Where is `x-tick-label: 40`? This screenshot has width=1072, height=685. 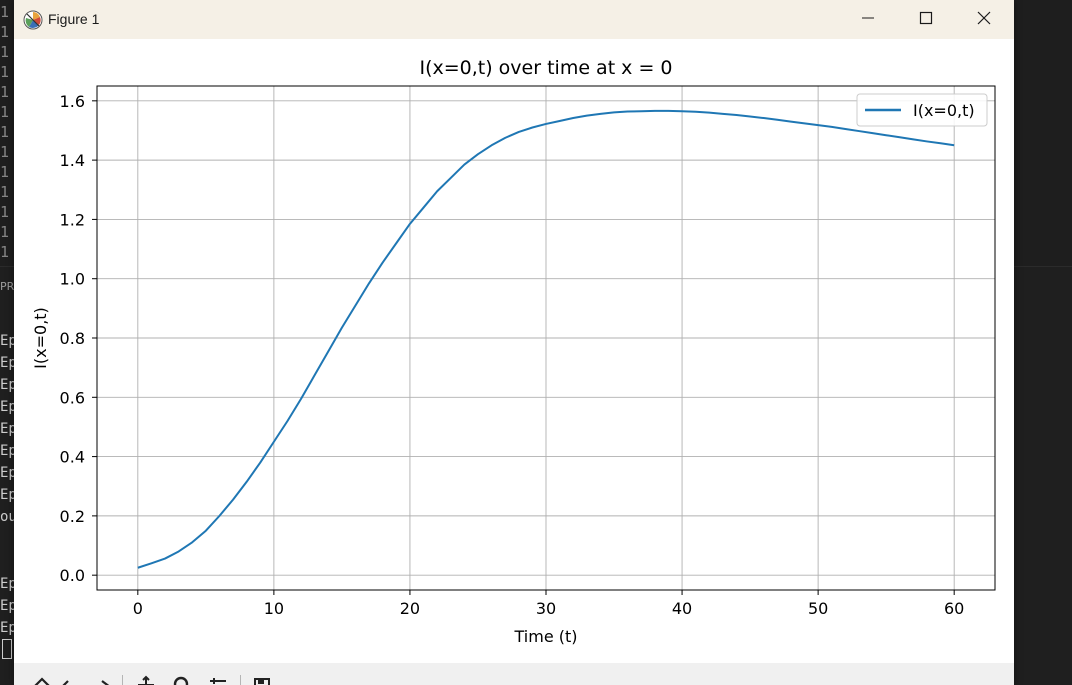 x-tick-label: 40 is located at coordinates (682, 608).